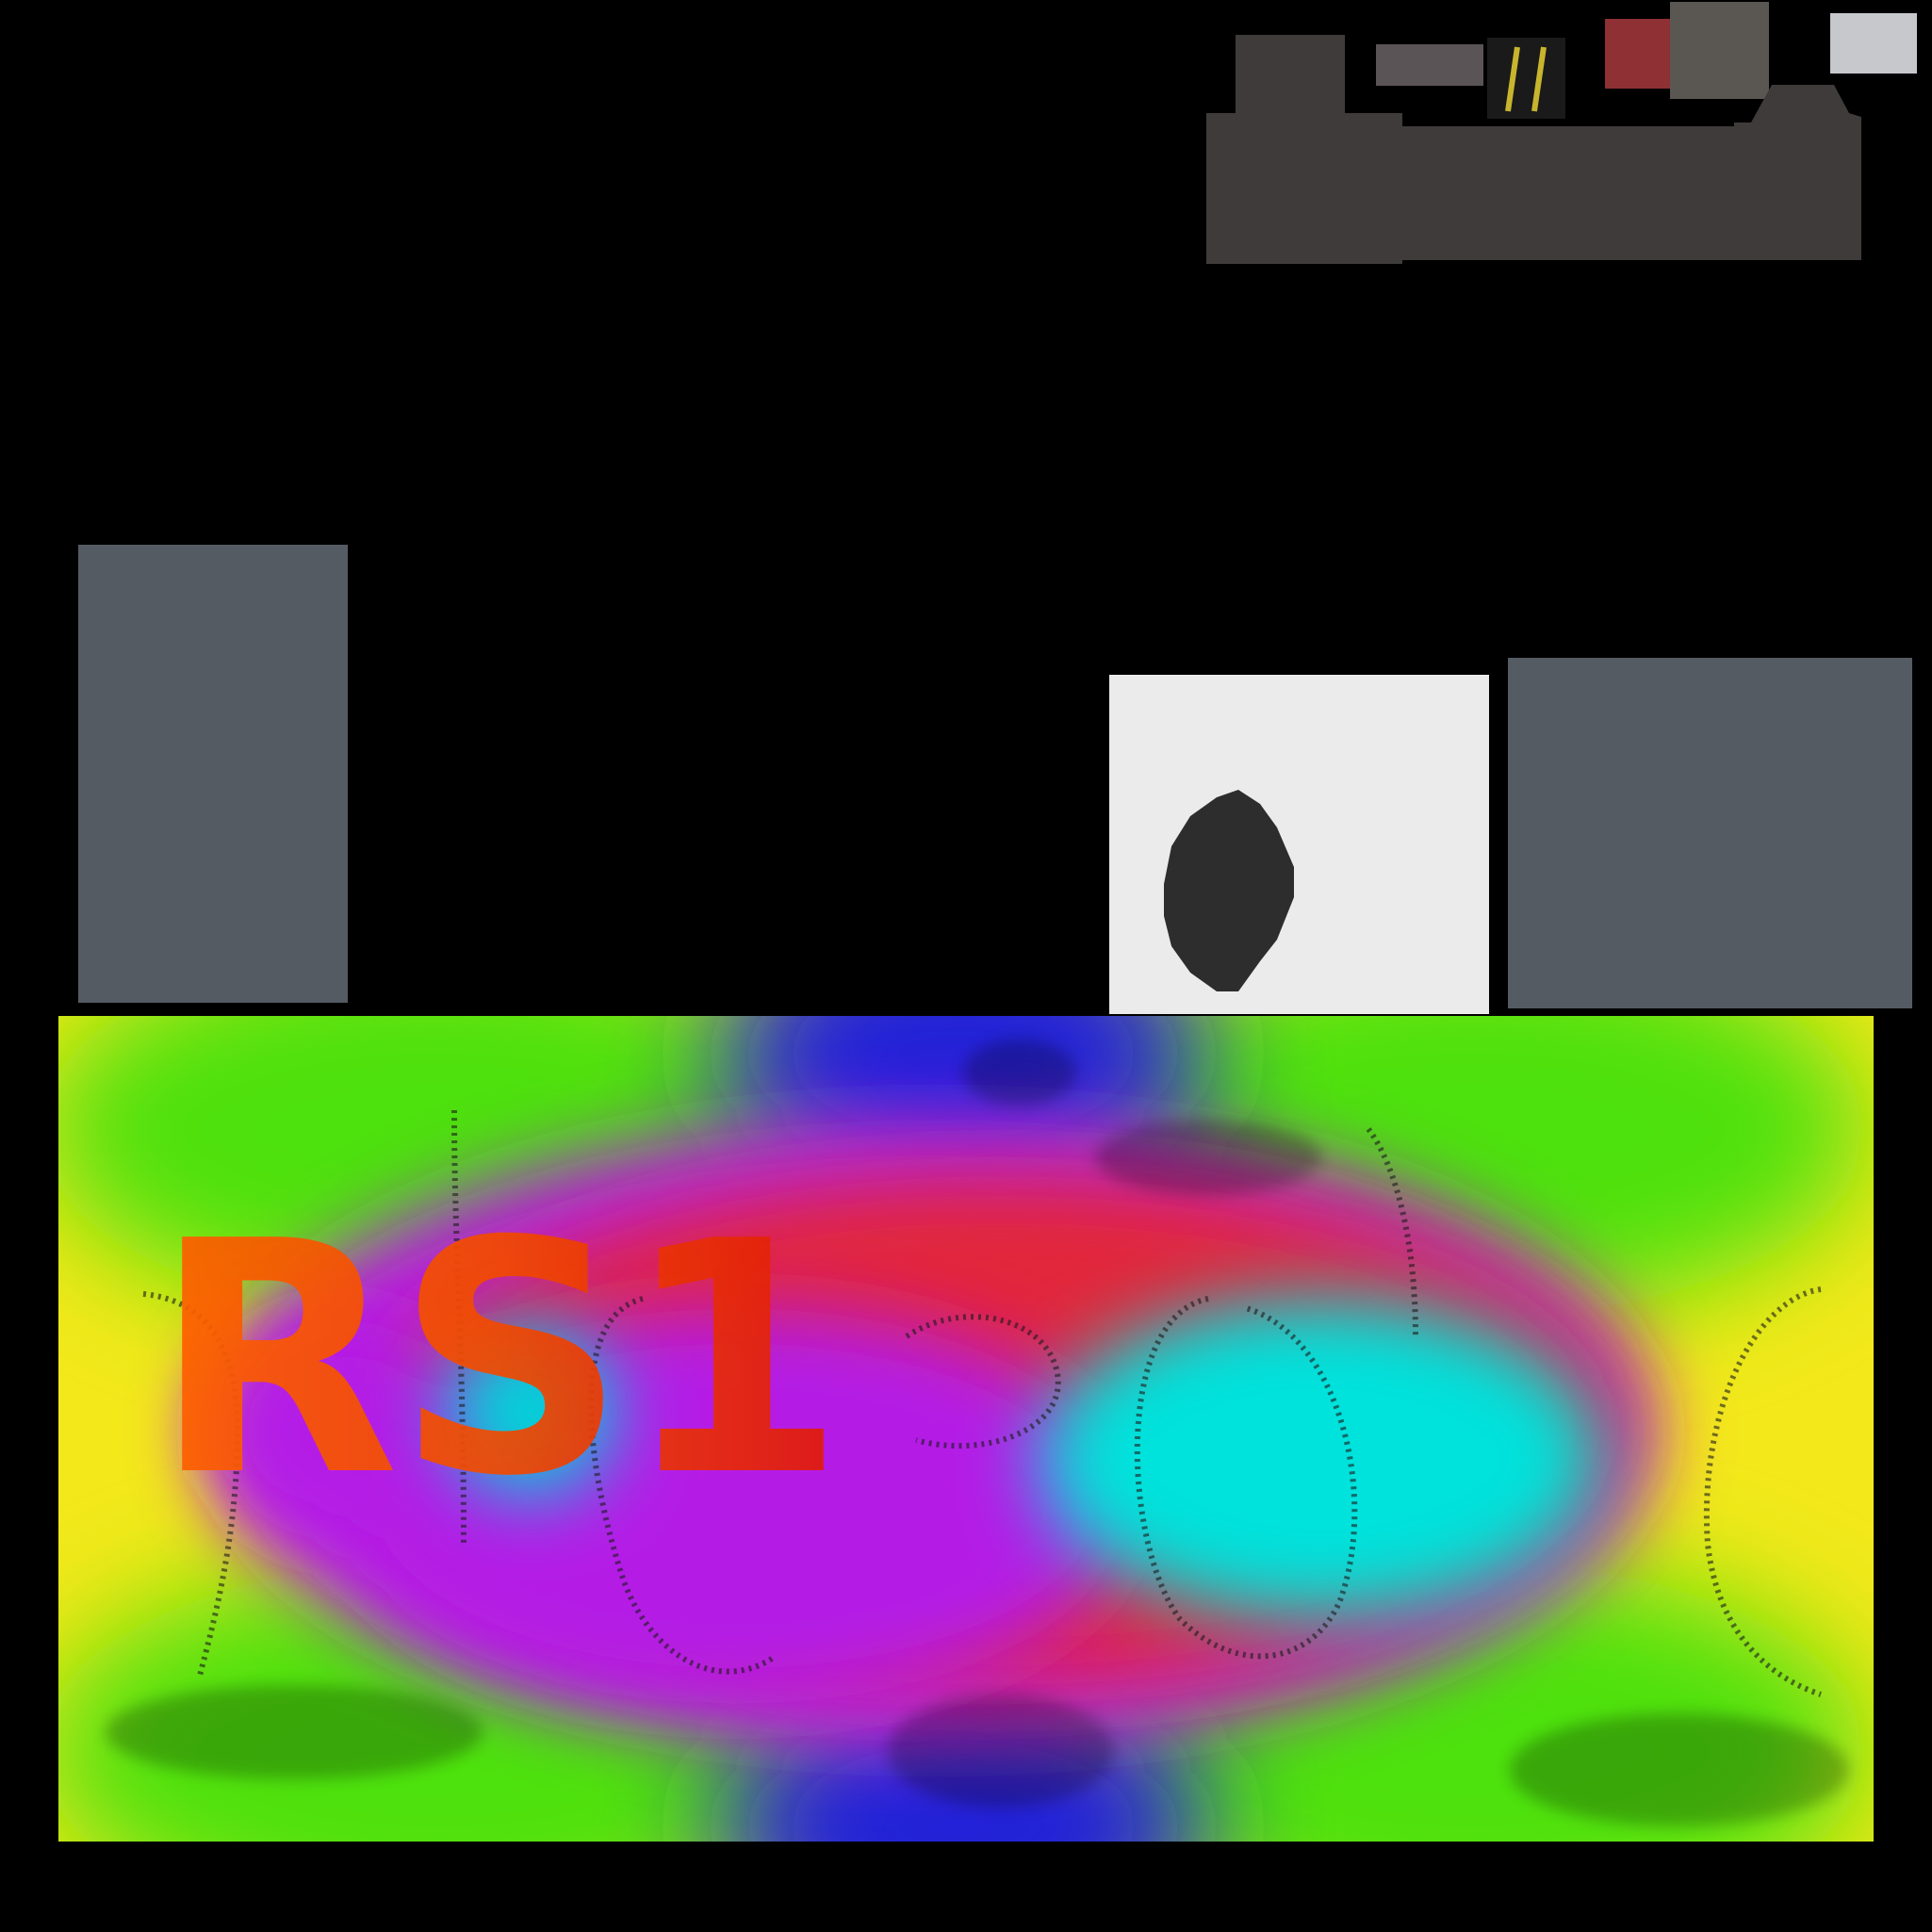  What do you see at coordinates (1638, 54) in the screenshot?
I see `red-swatch` at bounding box center [1638, 54].